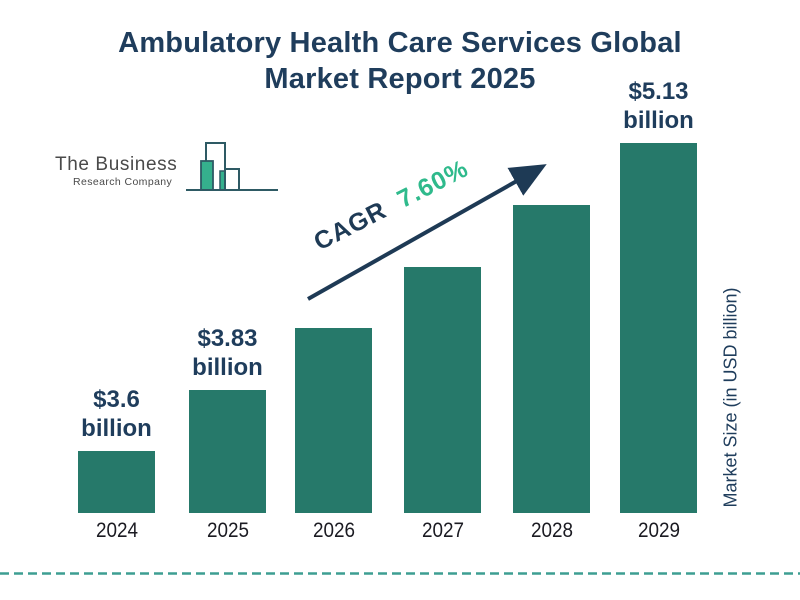  What do you see at coordinates (400, 78) in the screenshot?
I see `title-line-2: Market Report 2025` at bounding box center [400, 78].